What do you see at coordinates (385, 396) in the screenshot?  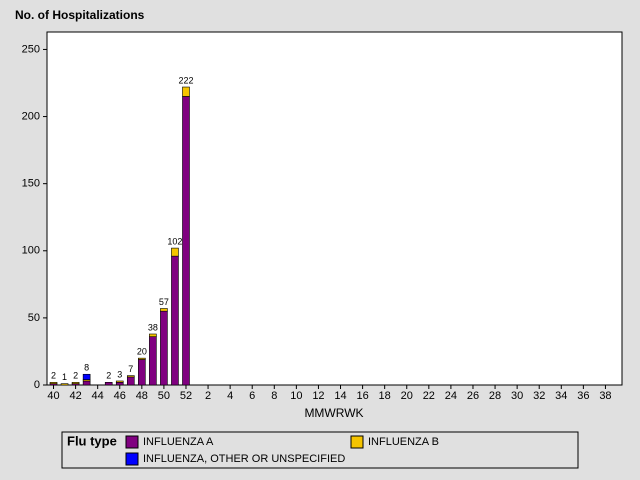 I see `x-tick-label: 18` at bounding box center [385, 396].